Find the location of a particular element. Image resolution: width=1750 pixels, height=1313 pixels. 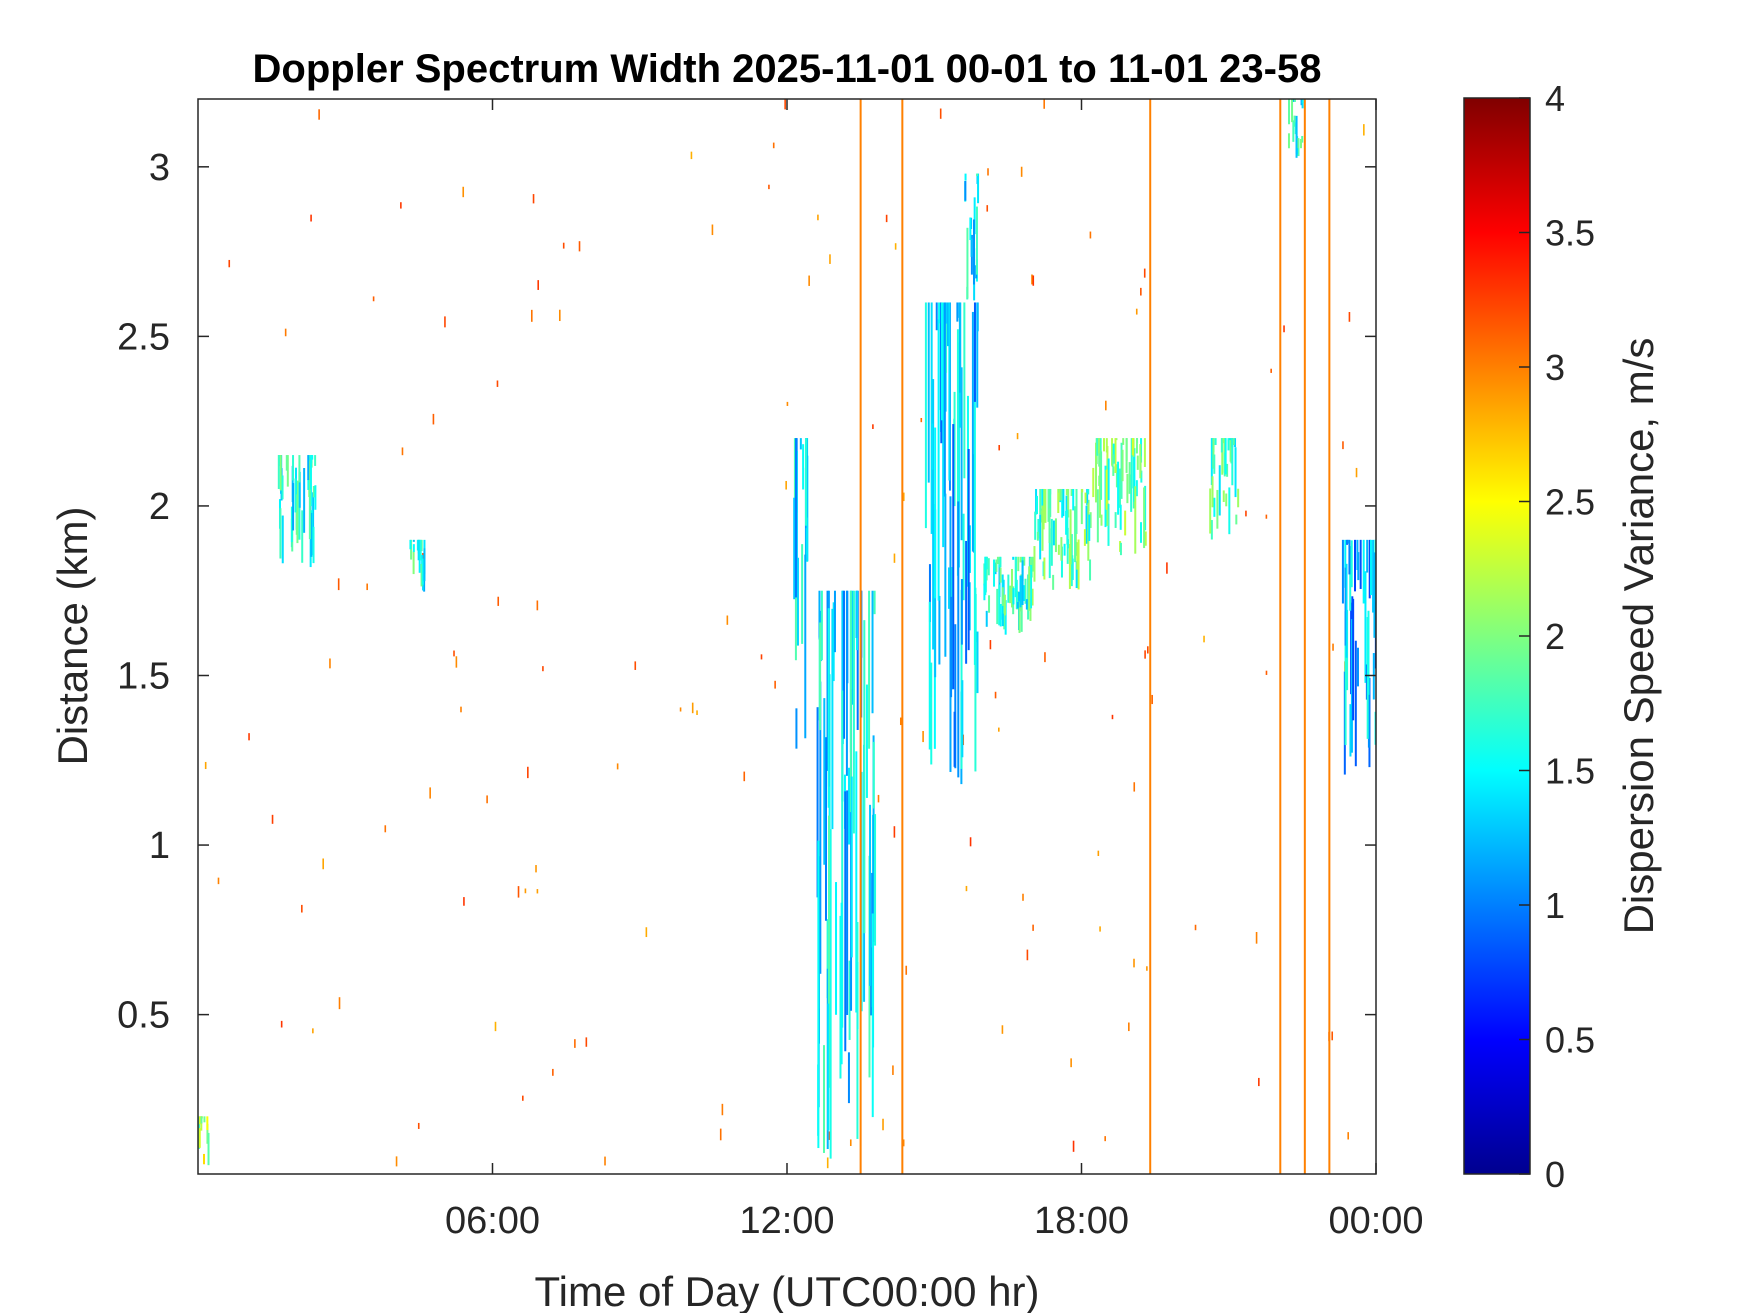

y-tick-label: 0.5 is located at coordinates (143, 1016).